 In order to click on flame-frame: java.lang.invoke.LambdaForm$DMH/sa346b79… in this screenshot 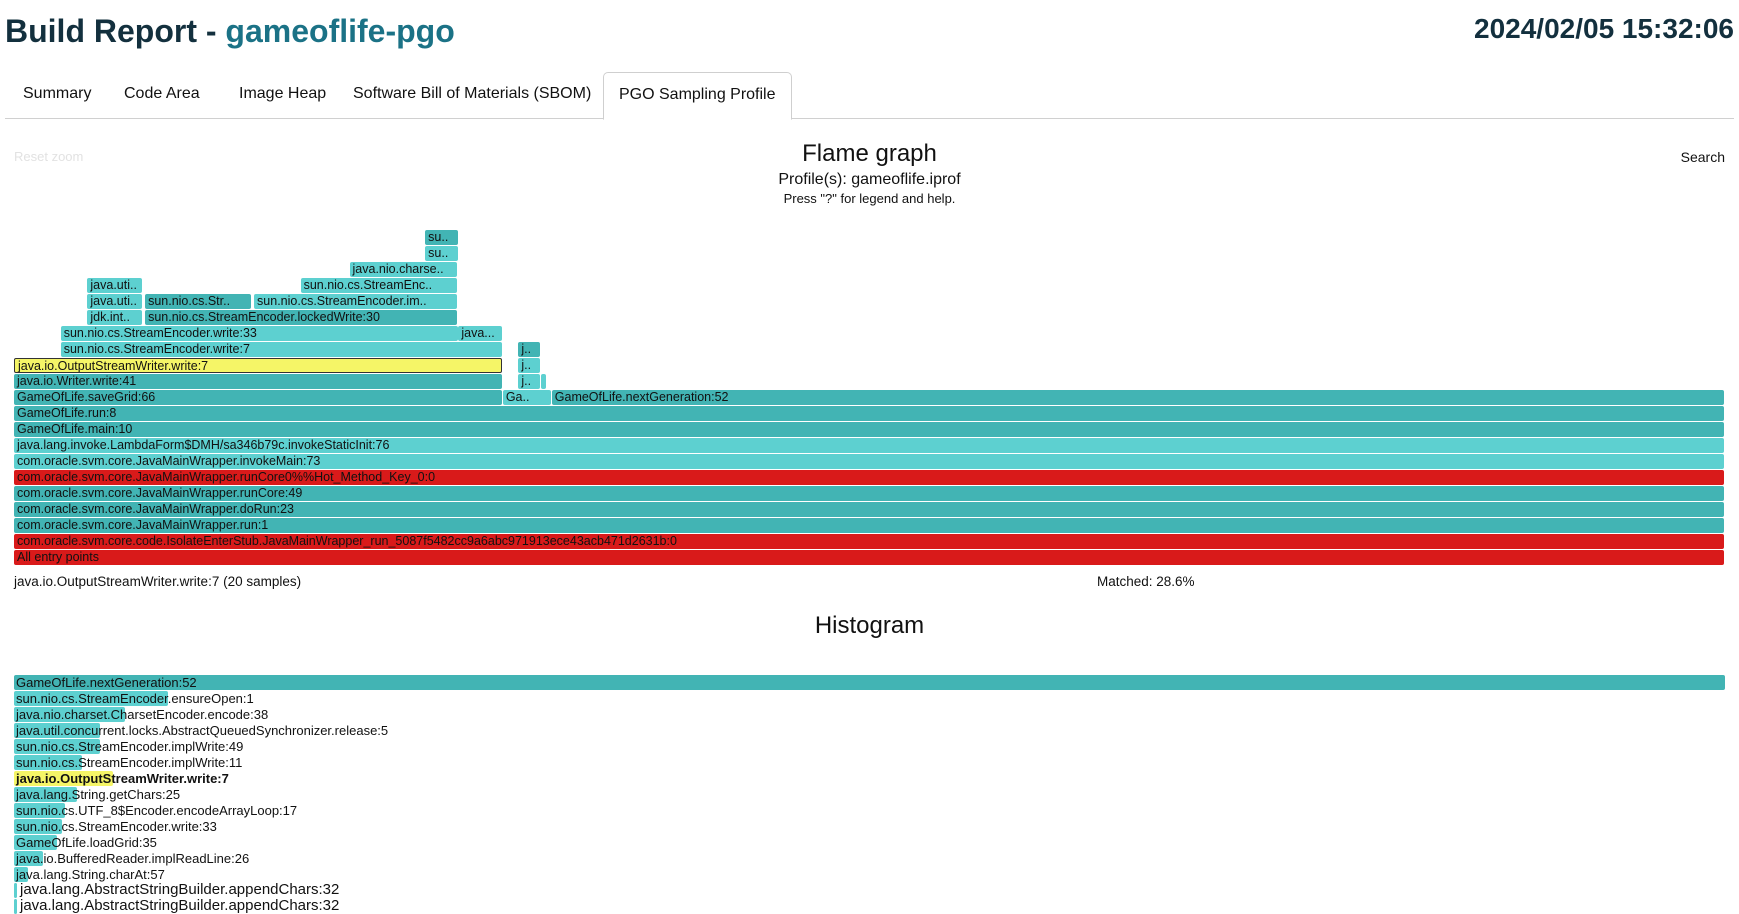, I will do `click(869, 445)`.